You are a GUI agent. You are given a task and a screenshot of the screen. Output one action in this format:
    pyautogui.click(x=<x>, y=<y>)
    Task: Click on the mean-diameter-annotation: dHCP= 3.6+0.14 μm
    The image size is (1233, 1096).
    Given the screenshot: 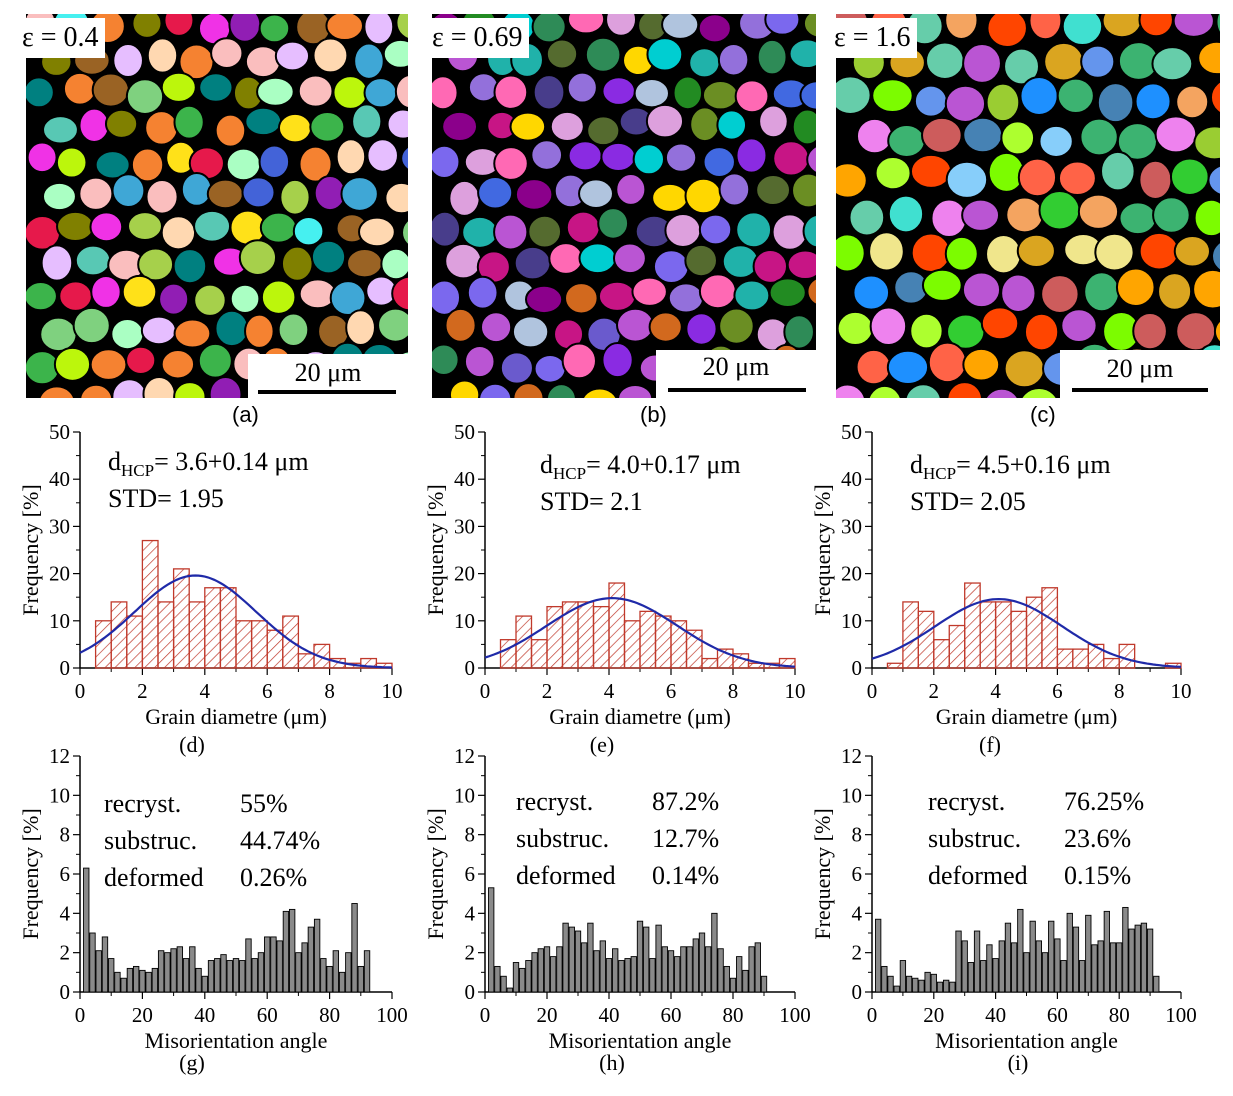 What is the action you would take?
    pyautogui.click(x=208, y=463)
    